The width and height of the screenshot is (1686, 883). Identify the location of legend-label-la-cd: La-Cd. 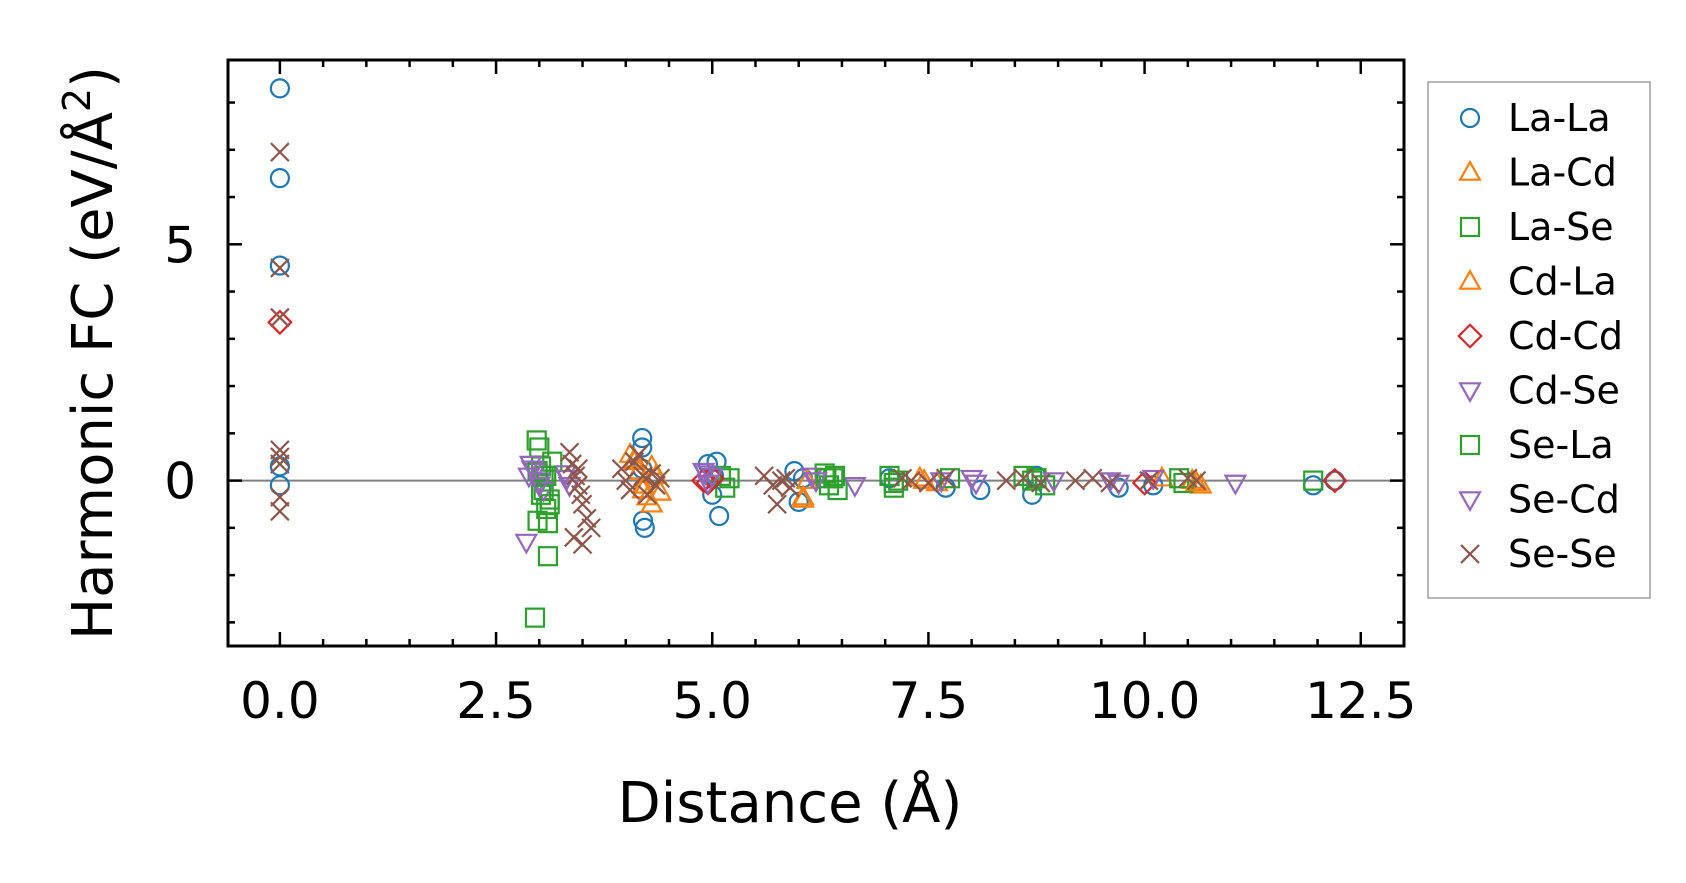
(1562, 173).